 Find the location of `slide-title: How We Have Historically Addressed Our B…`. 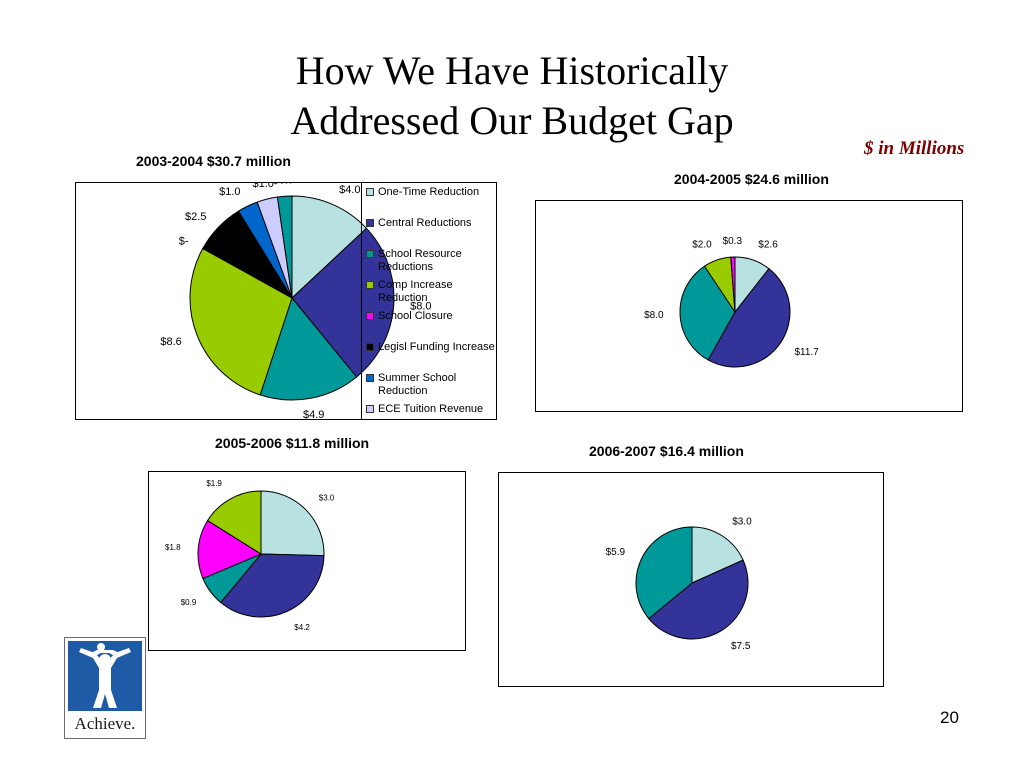

slide-title: How We Have Historically Addressed Our B… is located at coordinates (512, 96).